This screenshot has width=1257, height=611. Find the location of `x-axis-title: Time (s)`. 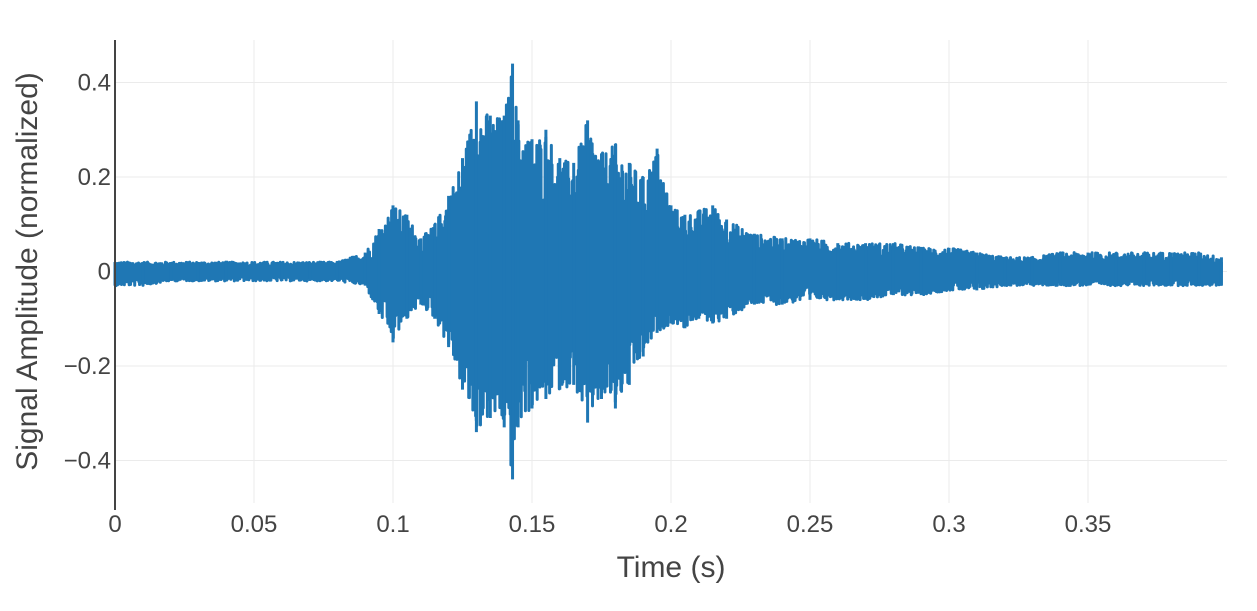

x-axis-title: Time (s) is located at coordinates (671, 567).